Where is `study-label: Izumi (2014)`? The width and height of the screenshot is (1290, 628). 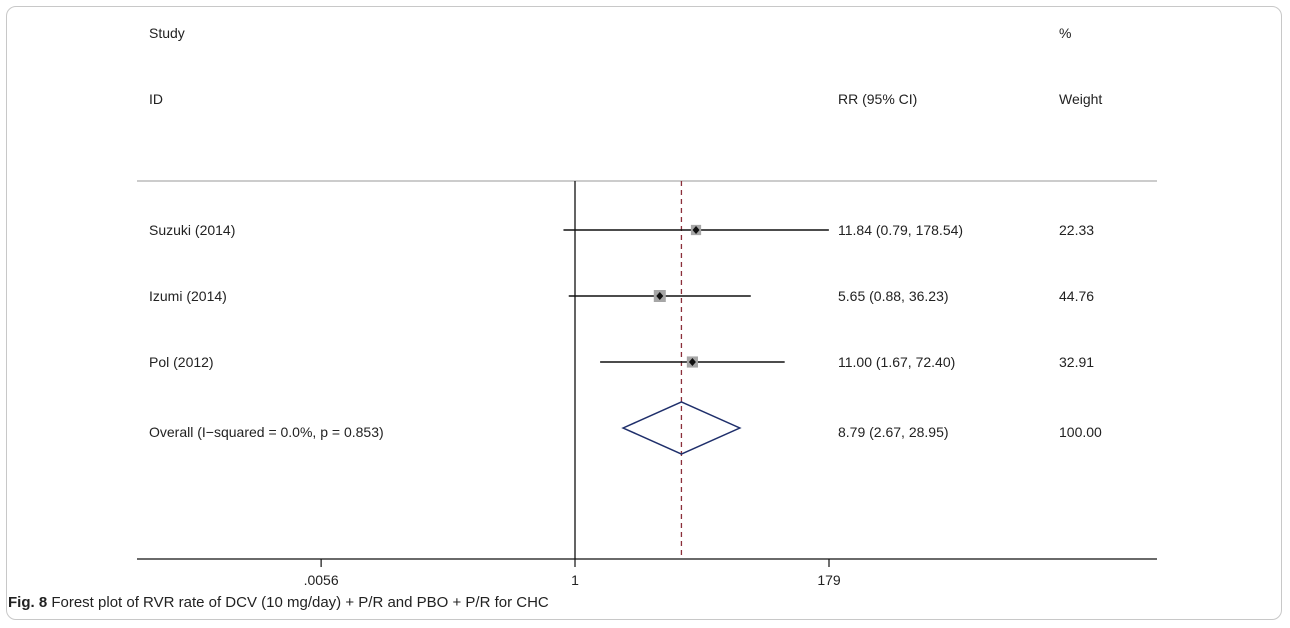 study-label: Izumi (2014) is located at coordinates (188, 296).